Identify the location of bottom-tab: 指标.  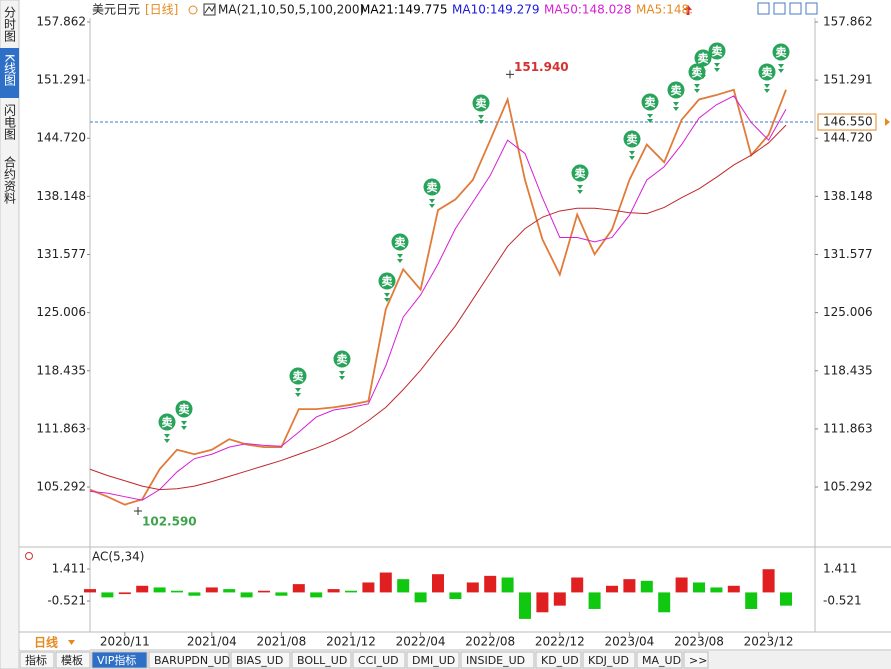
(36, 660).